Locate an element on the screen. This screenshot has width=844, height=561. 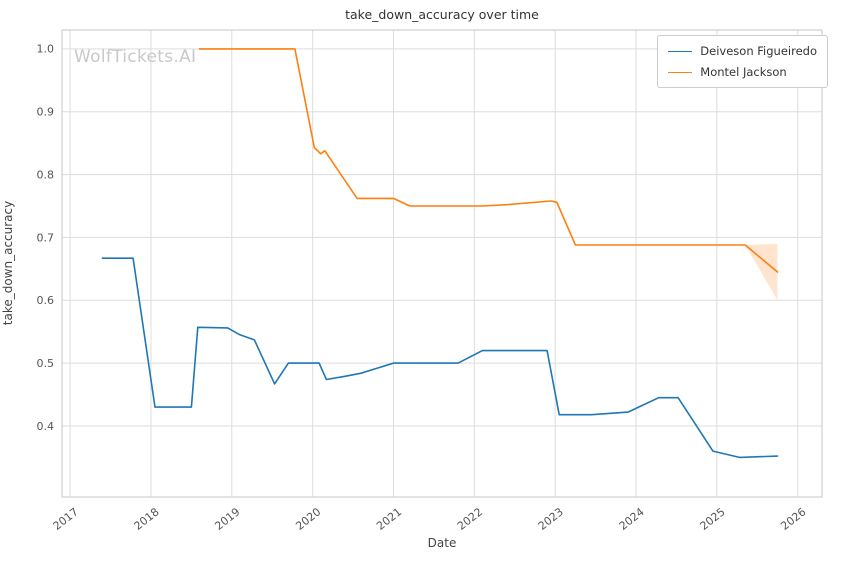
y-axis-label: take_down_accuracy is located at coordinates (8, 263).